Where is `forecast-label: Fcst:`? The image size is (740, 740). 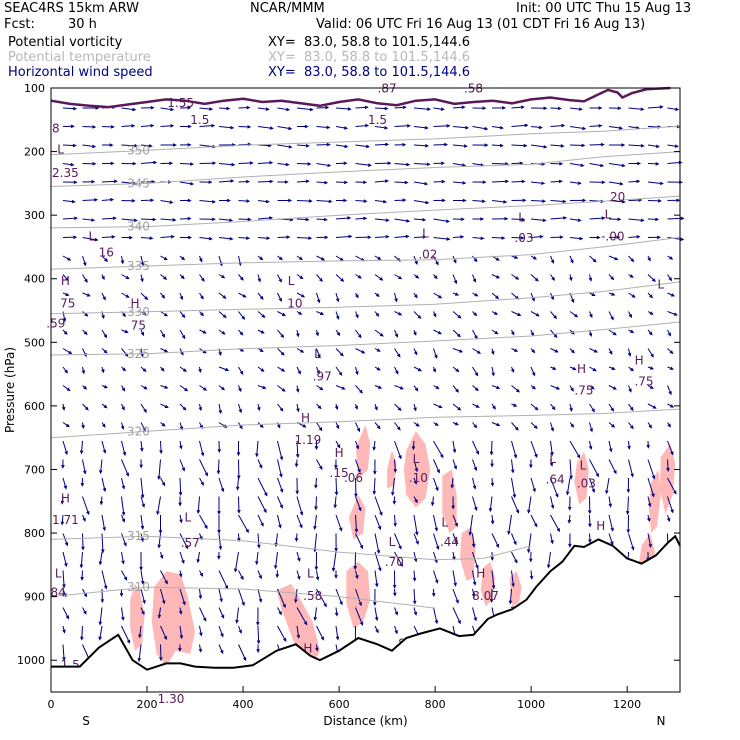
forecast-label: Fcst: is located at coordinates (19, 24).